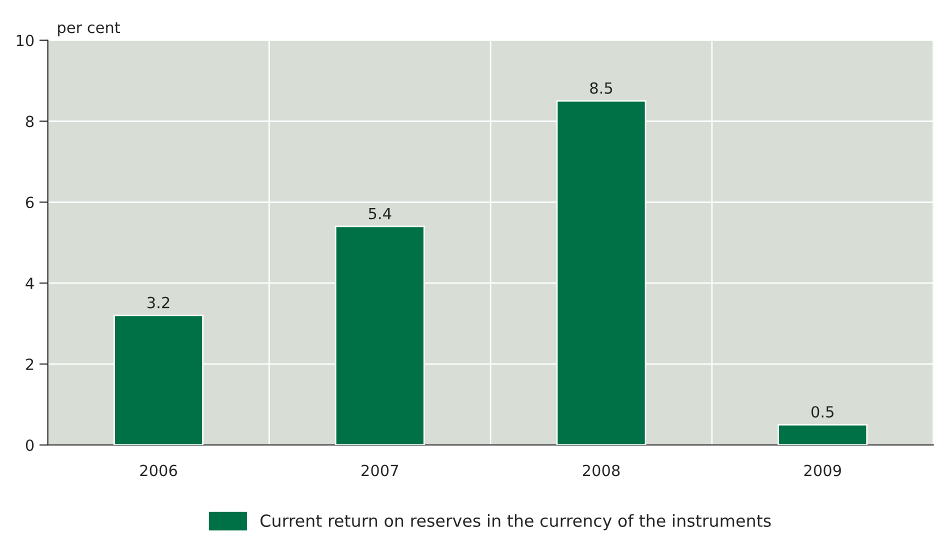 This screenshot has width=938, height=544. I want to click on x-tick-label: 2006, so click(158, 470).